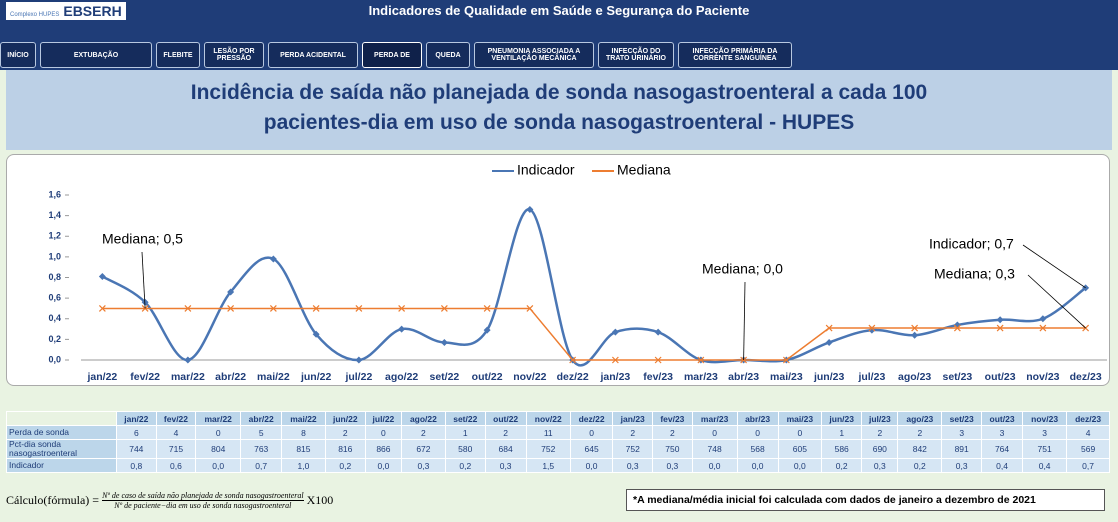  Describe the element at coordinates (358, 377) in the screenshot. I see `x-tick-label: jul/22` at that location.